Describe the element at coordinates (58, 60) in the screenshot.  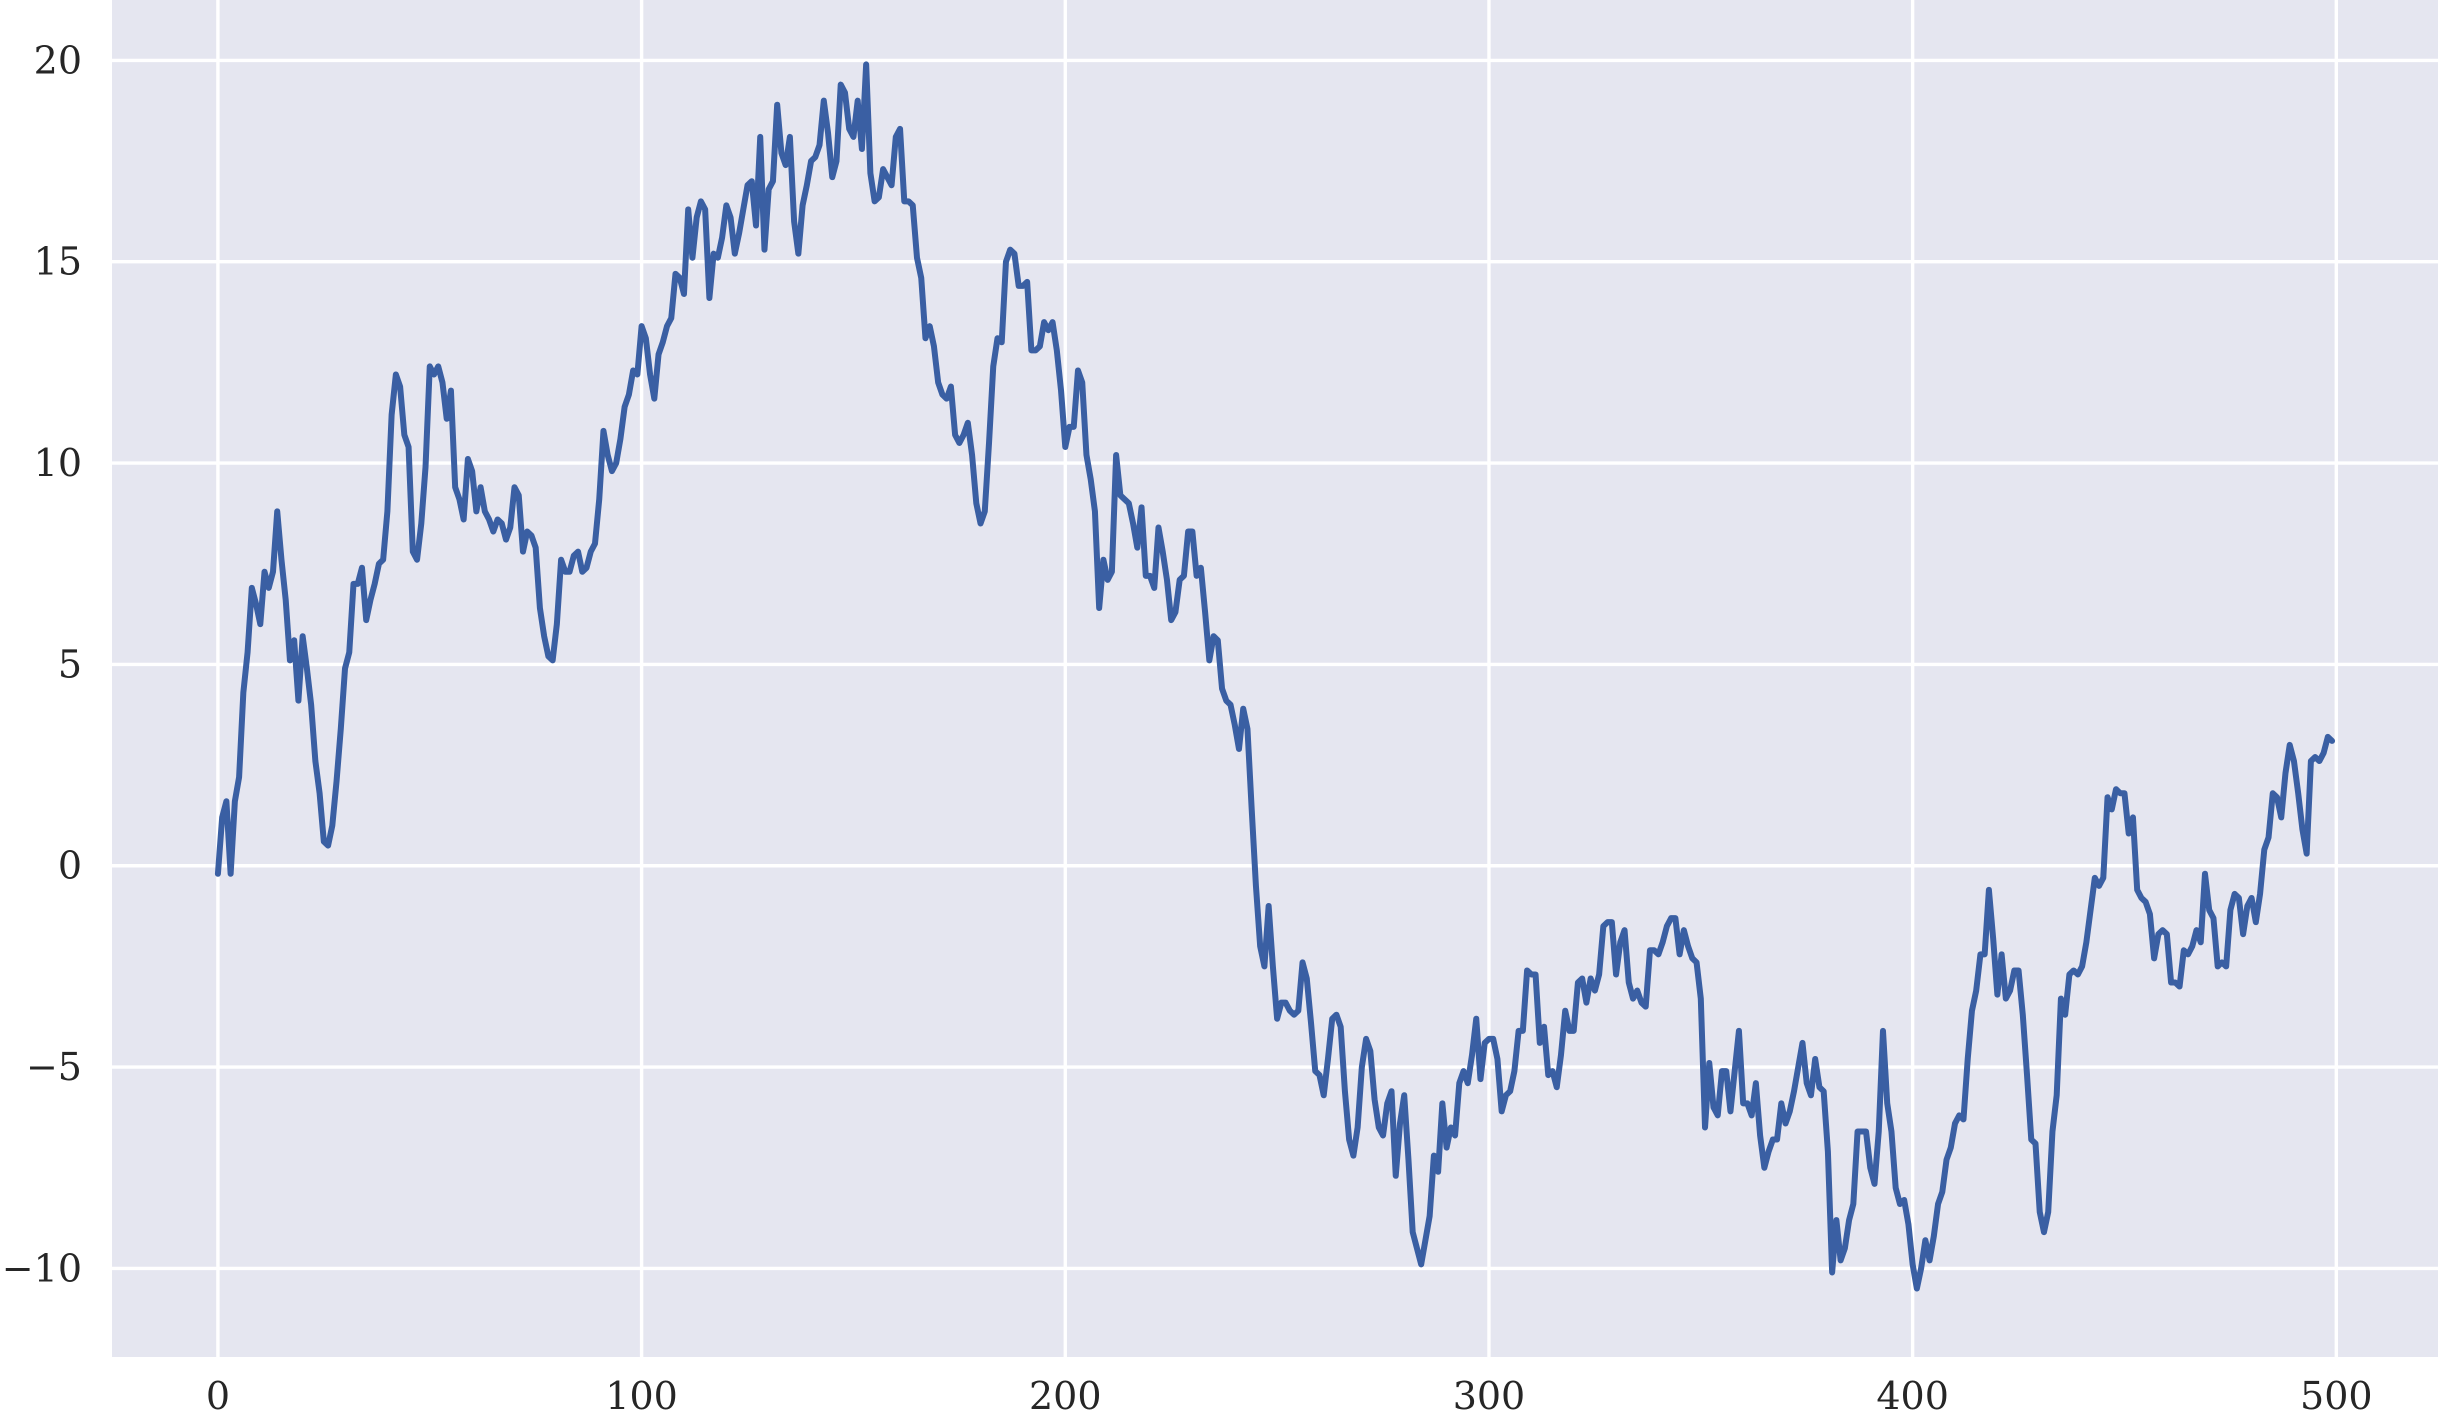
I see `y-tick-label: 20` at that location.